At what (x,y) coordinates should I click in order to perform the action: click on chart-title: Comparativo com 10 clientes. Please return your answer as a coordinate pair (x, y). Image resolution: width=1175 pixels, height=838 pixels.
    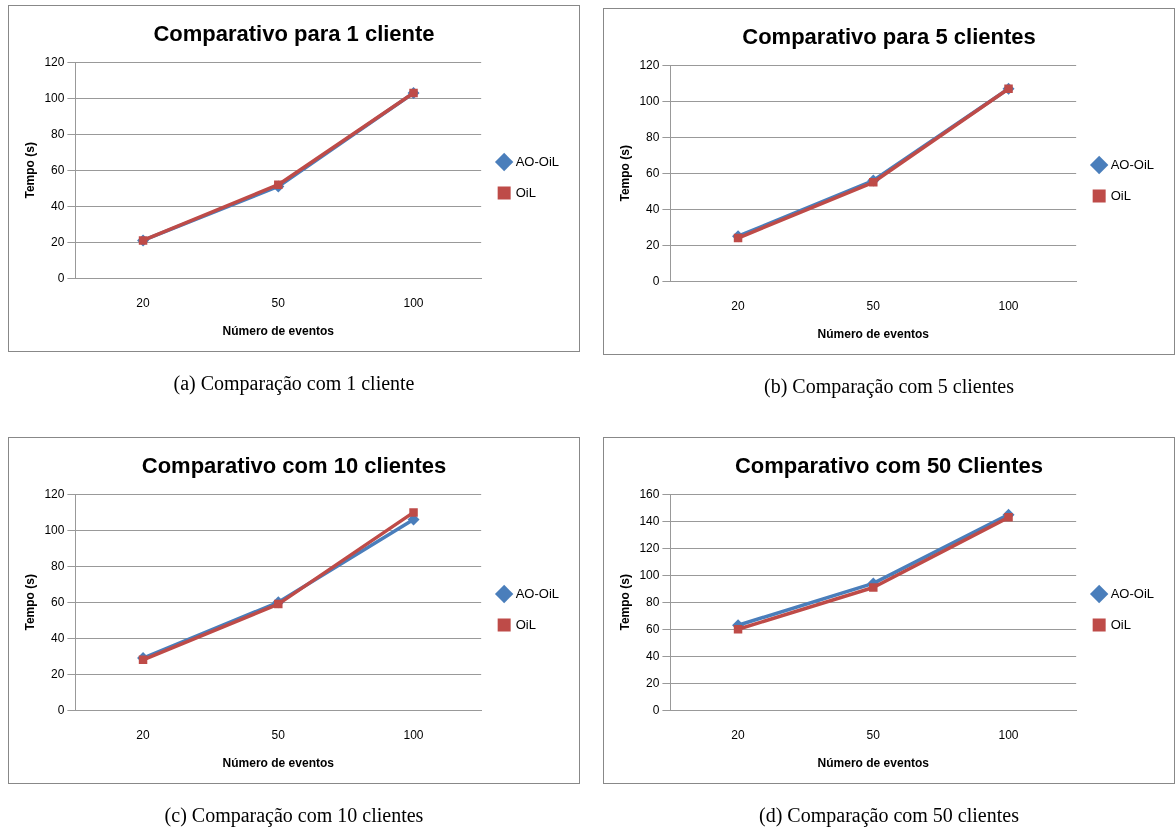
    Looking at the image, I should click on (294, 466).